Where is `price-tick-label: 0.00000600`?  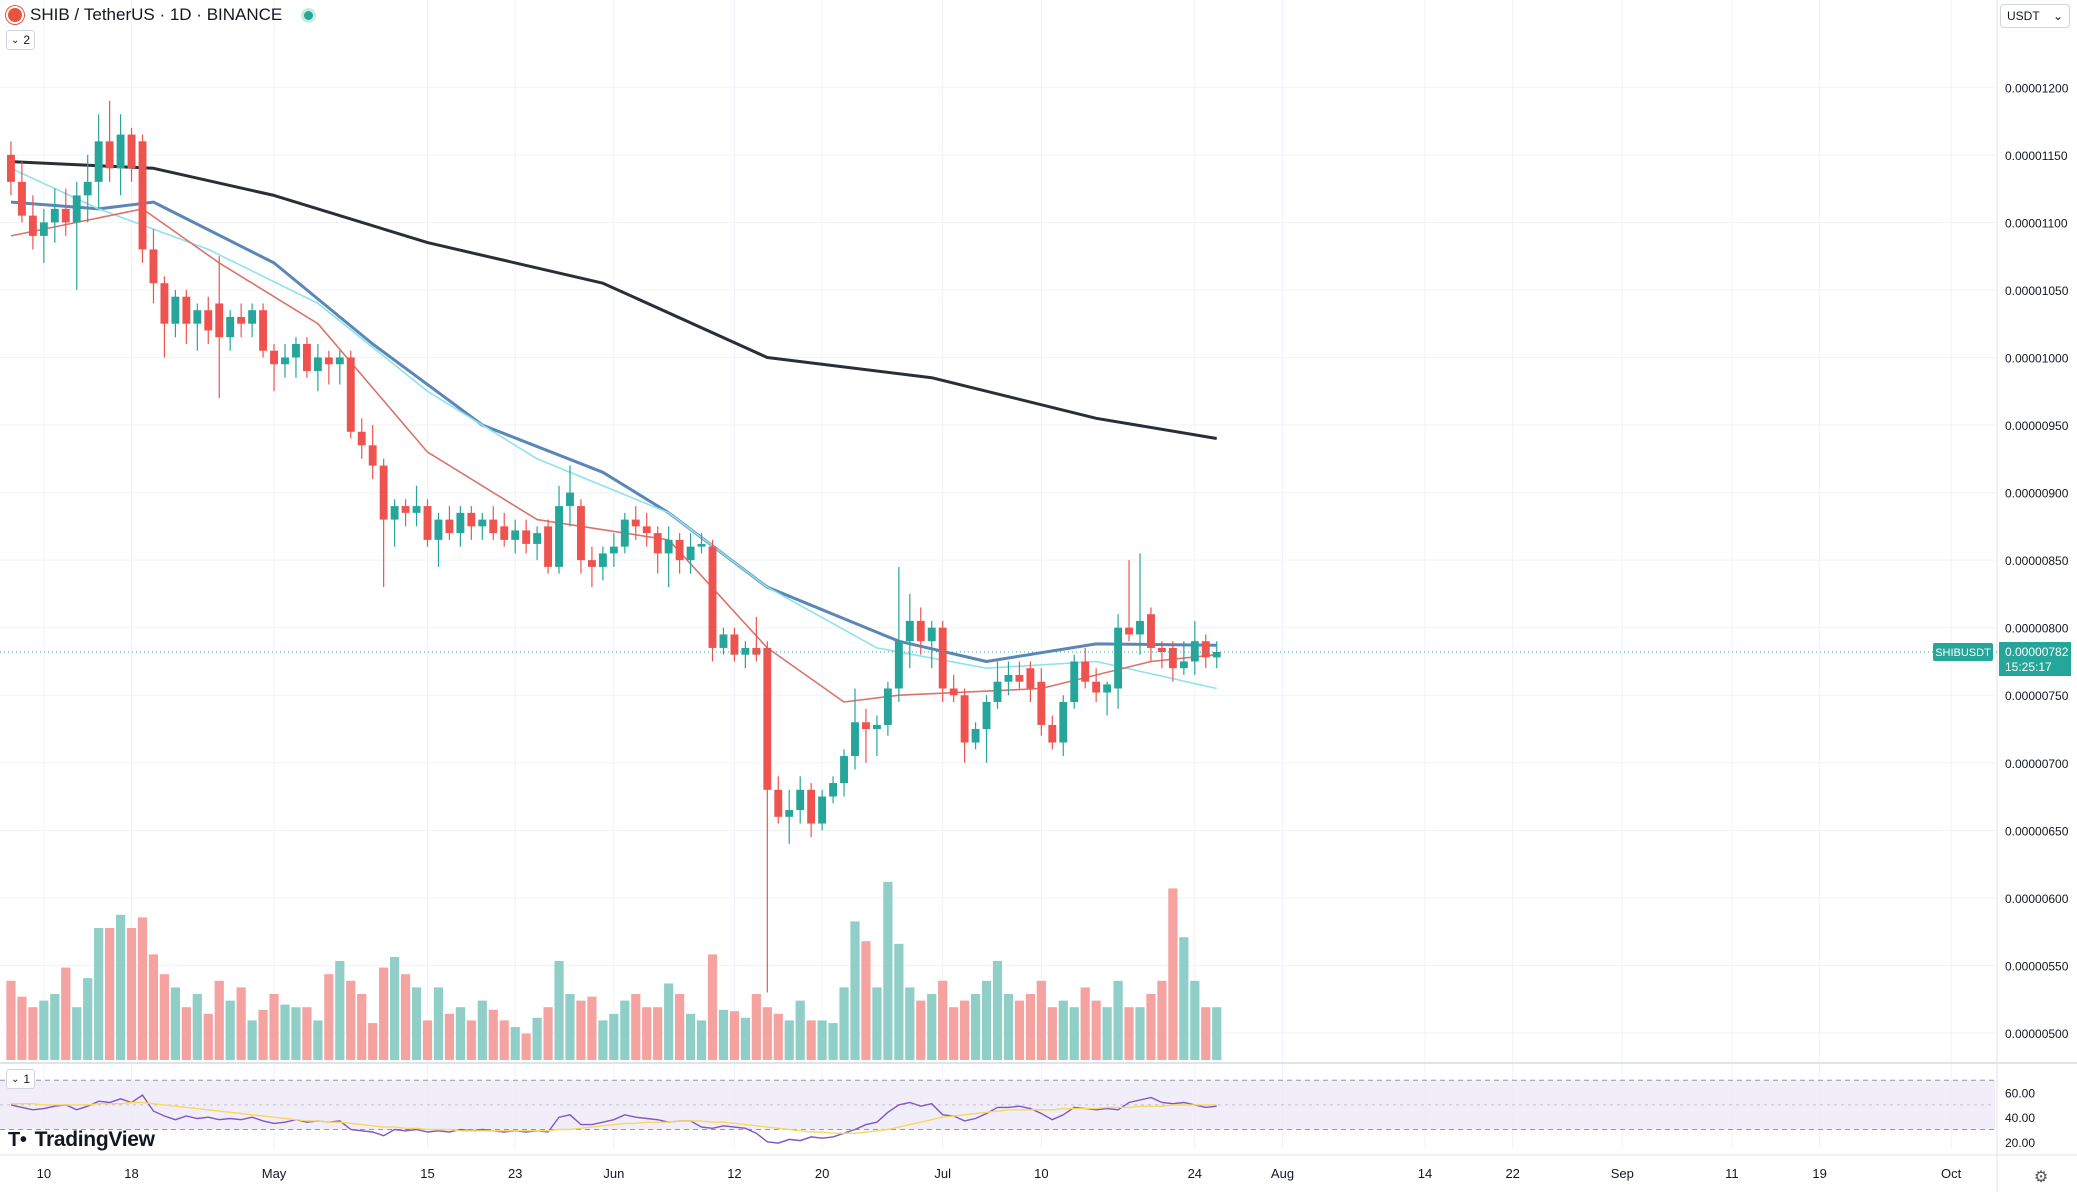 price-tick-label: 0.00000600 is located at coordinates (2037, 899).